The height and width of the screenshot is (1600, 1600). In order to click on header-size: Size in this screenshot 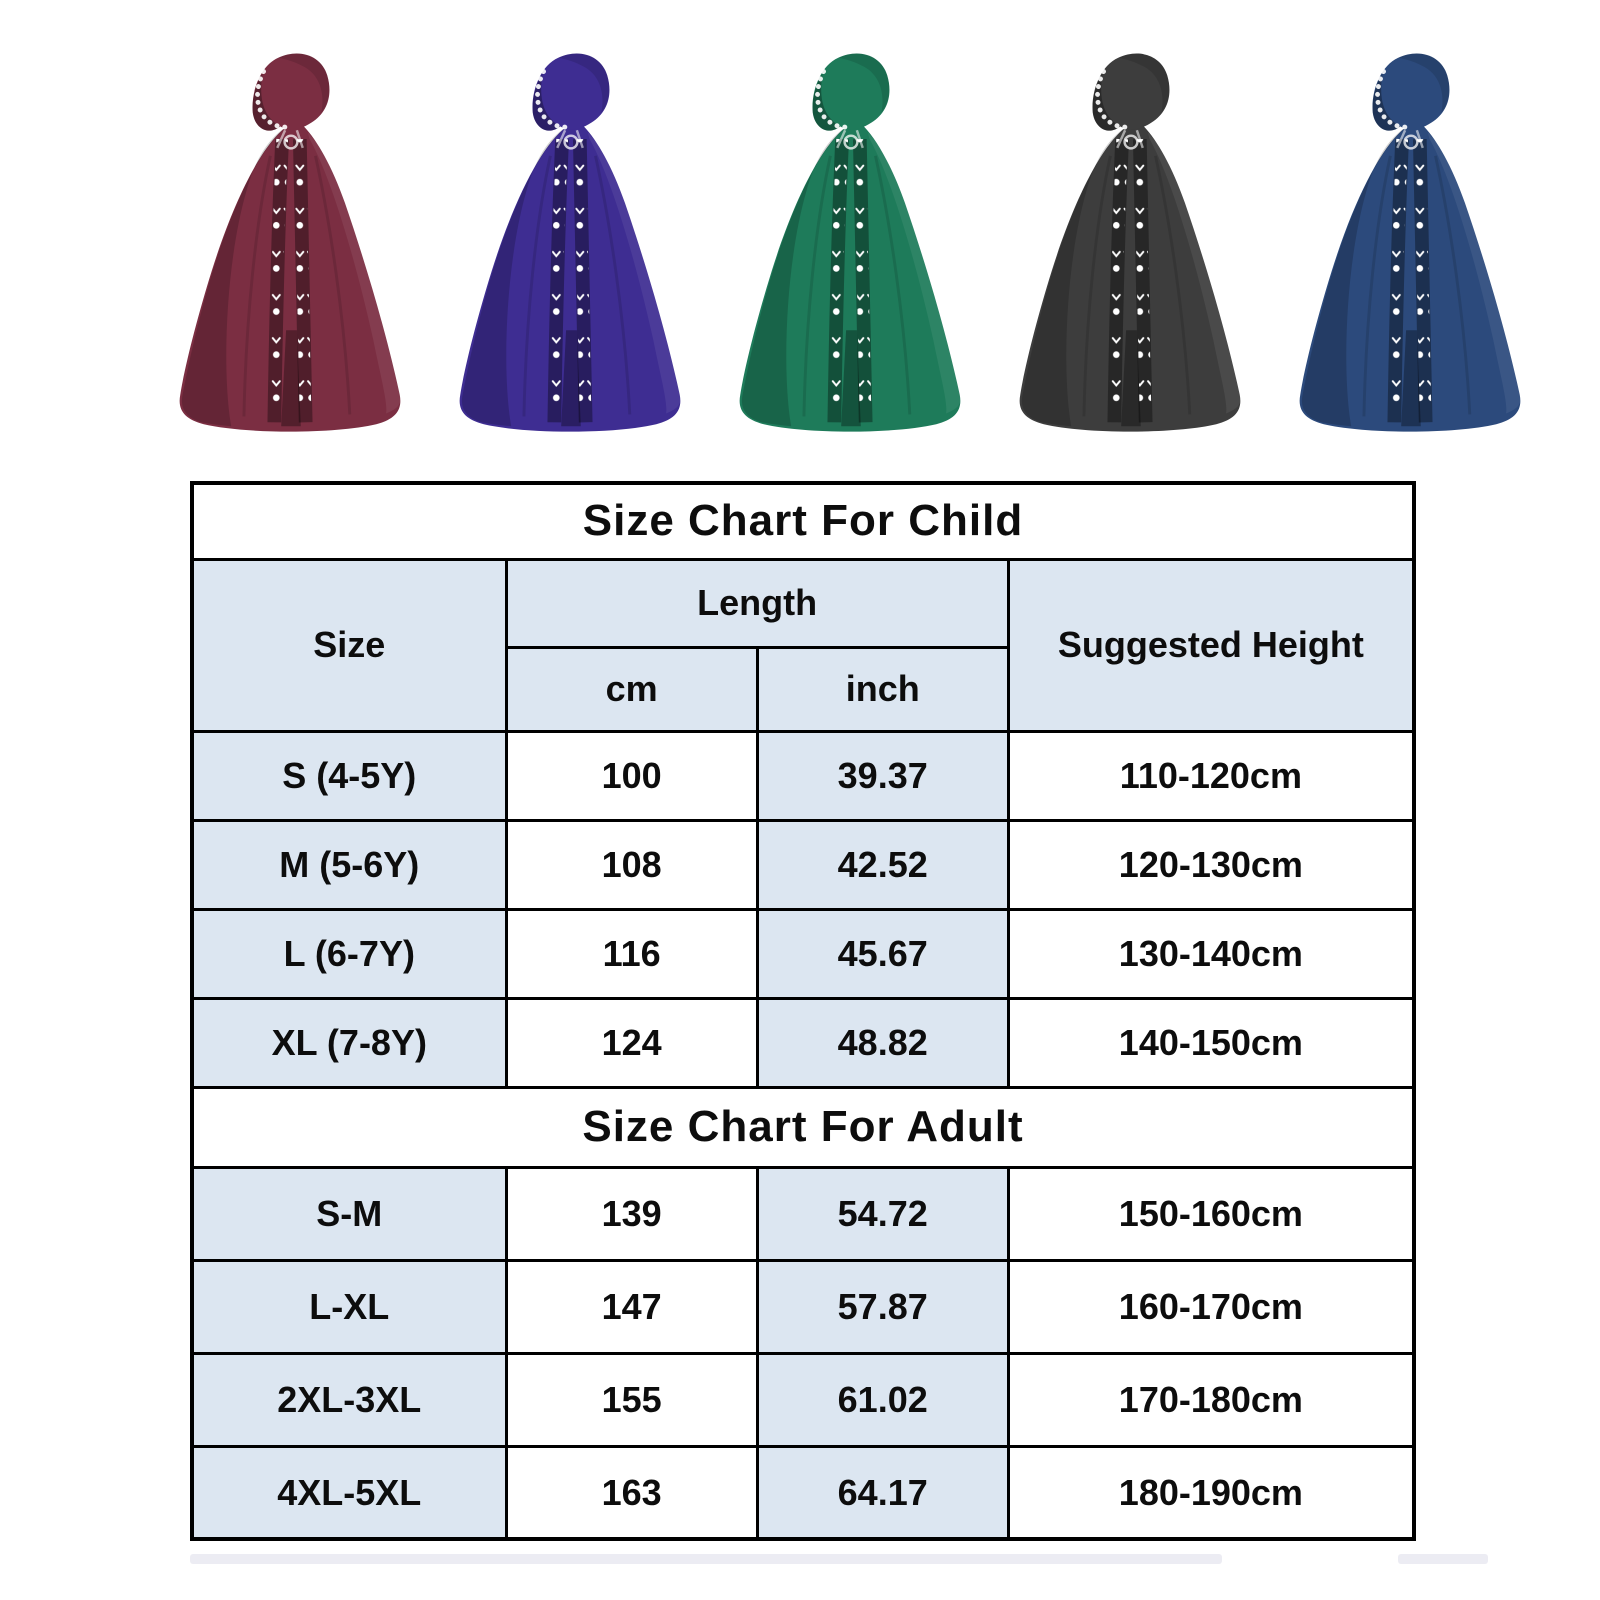, I will do `click(349, 645)`.